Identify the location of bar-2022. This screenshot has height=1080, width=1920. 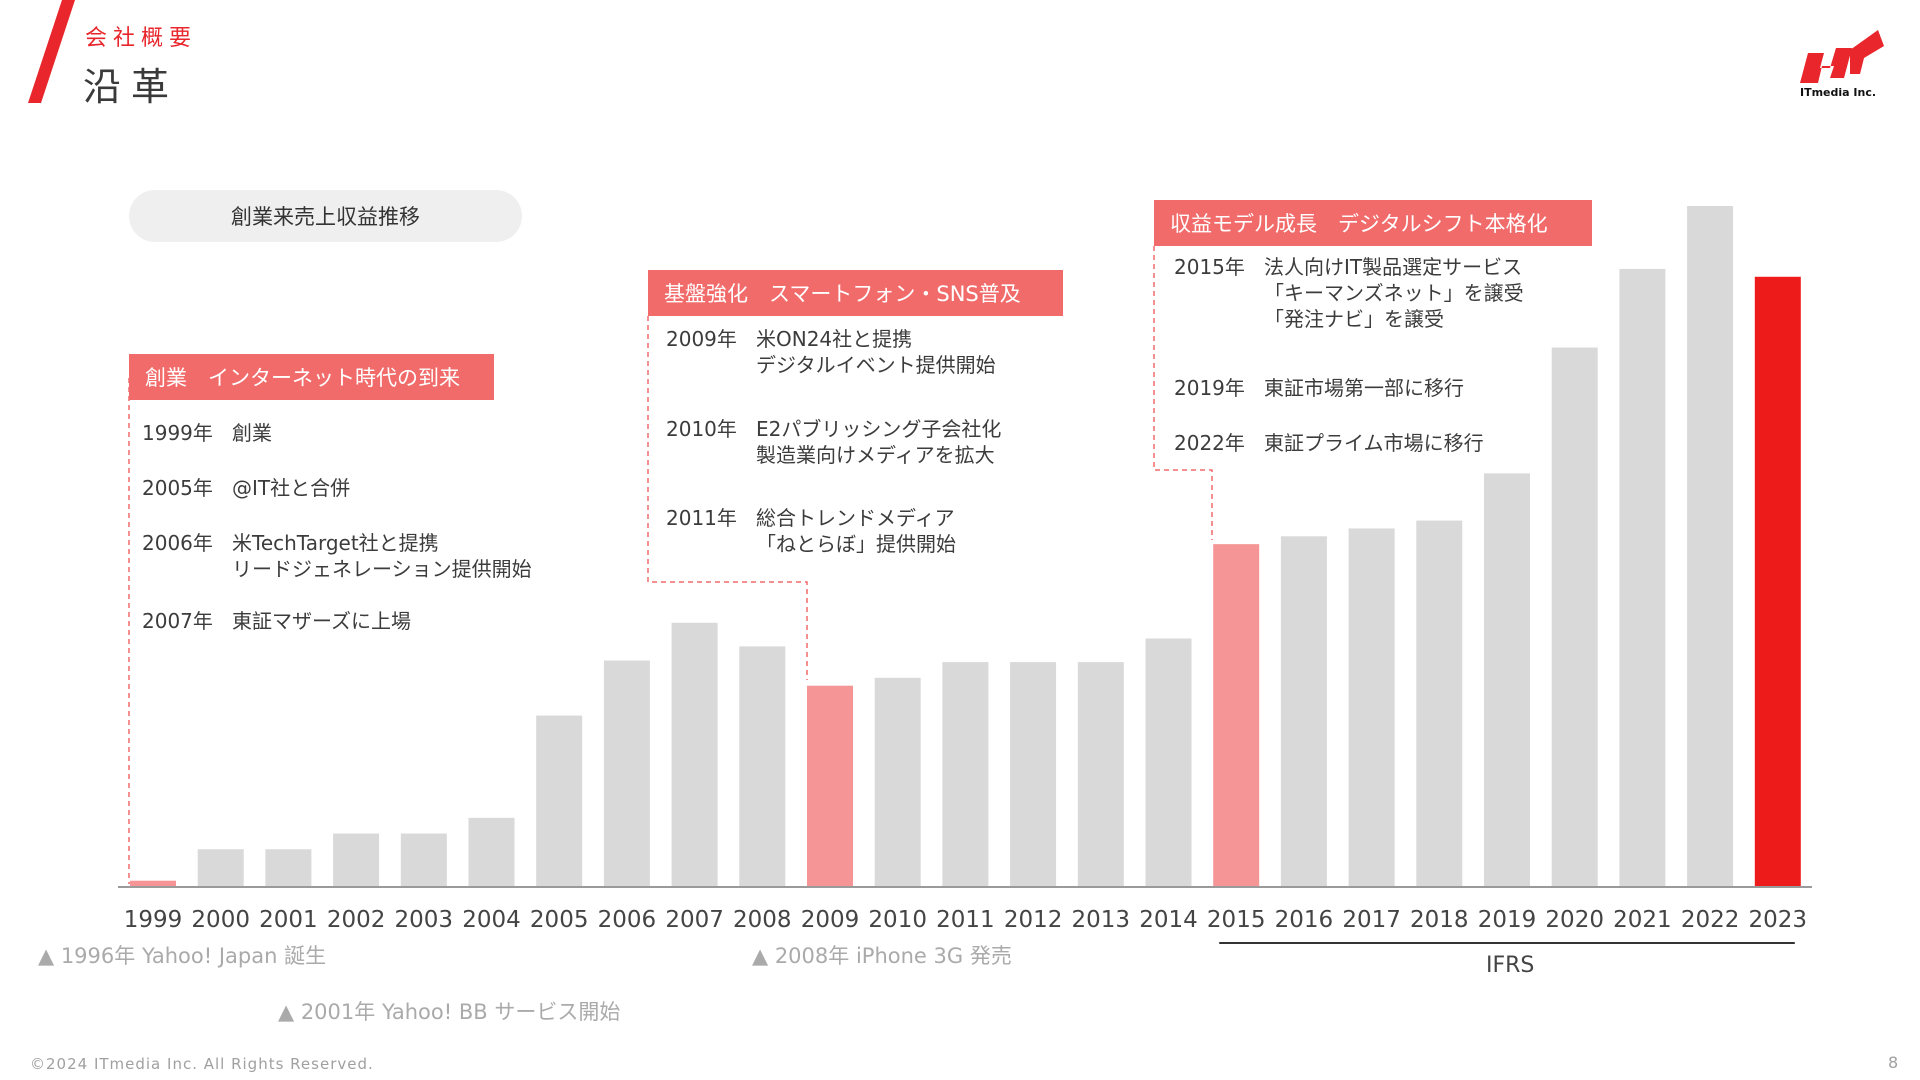
(1710, 546).